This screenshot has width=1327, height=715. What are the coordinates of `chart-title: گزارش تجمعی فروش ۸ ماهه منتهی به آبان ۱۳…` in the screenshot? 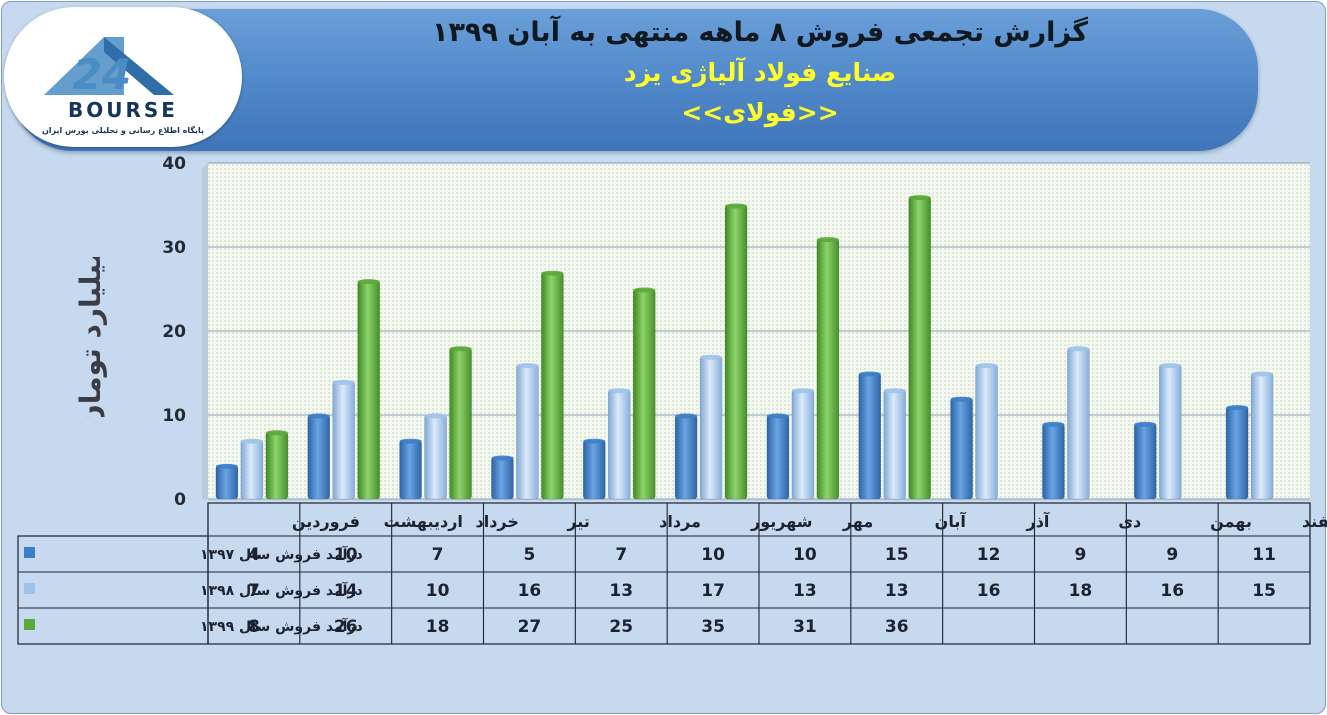 It's located at (760, 32).